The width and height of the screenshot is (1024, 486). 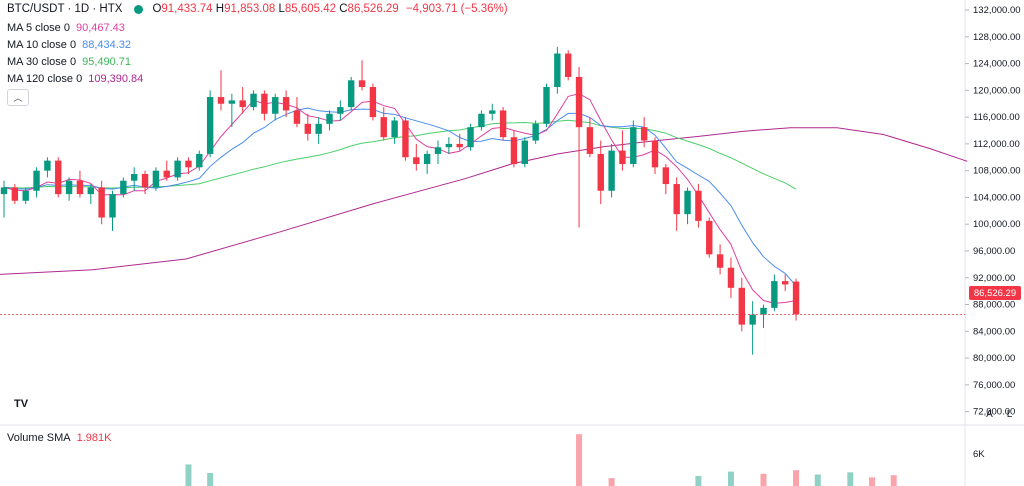 I want to click on price-tick-label: 84,000.00, so click(x=994, y=331).